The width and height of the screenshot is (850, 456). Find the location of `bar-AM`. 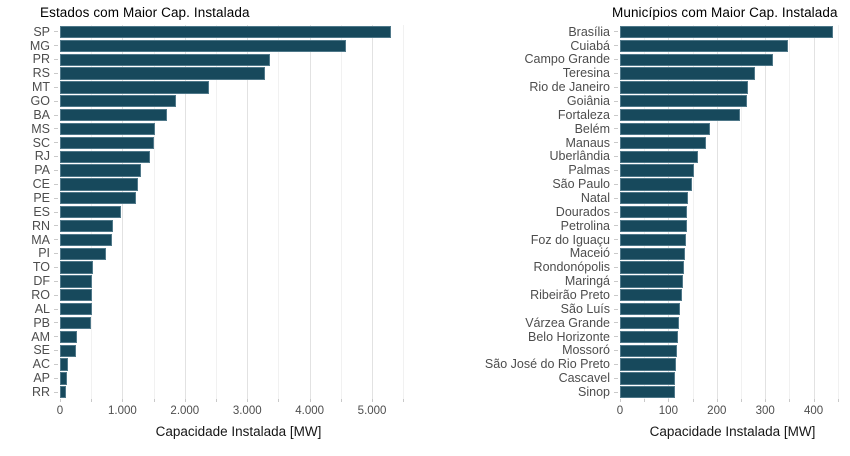

bar-AM is located at coordinates (68, 336).